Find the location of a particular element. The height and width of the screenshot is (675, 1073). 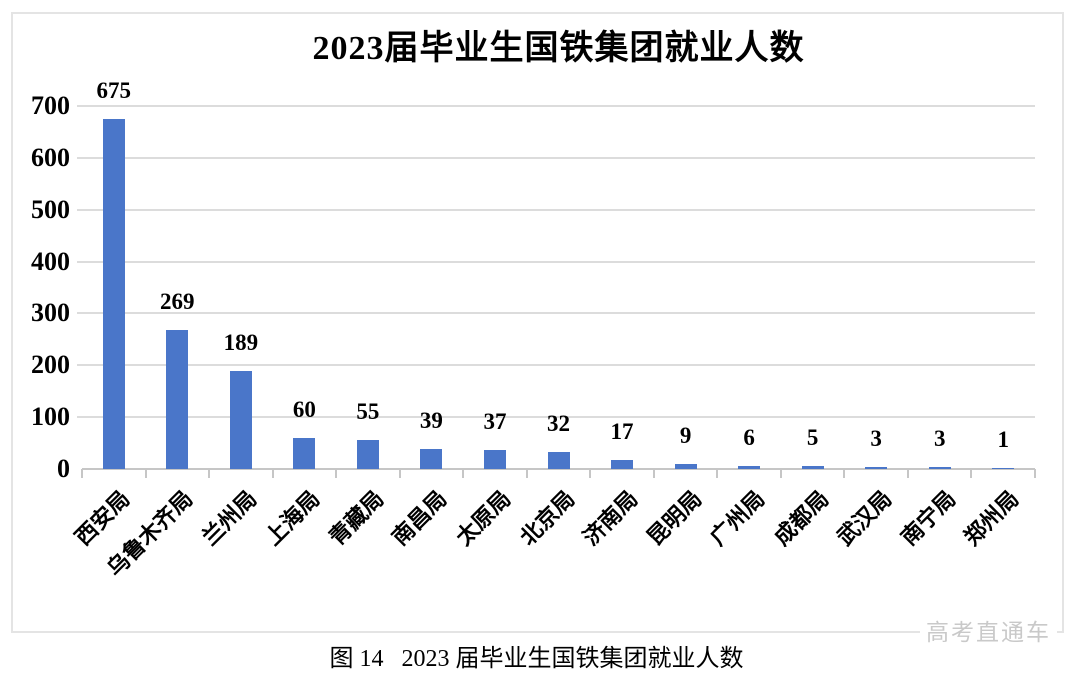

figure-caption: 图 14 2023 届毕业生国铁集团就业人数 is located at coordinates (536, 659).